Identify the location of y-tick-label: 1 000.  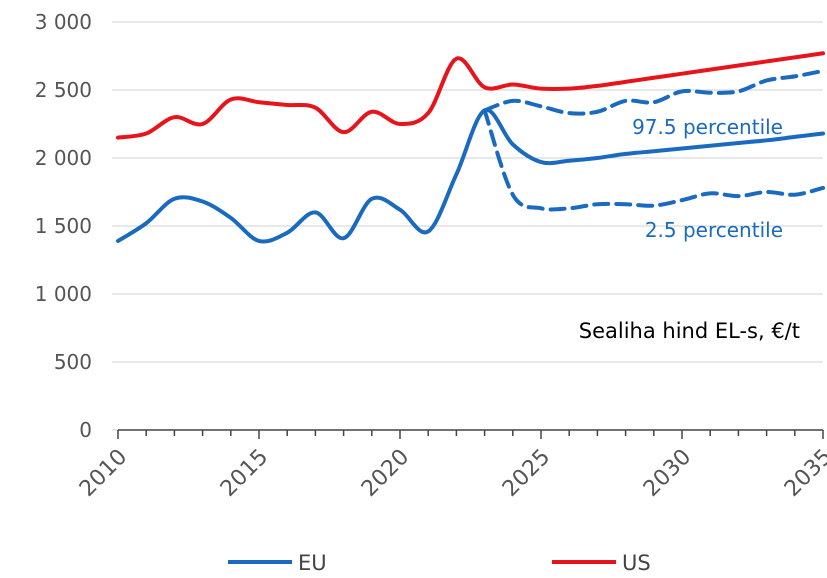
(63, 294).